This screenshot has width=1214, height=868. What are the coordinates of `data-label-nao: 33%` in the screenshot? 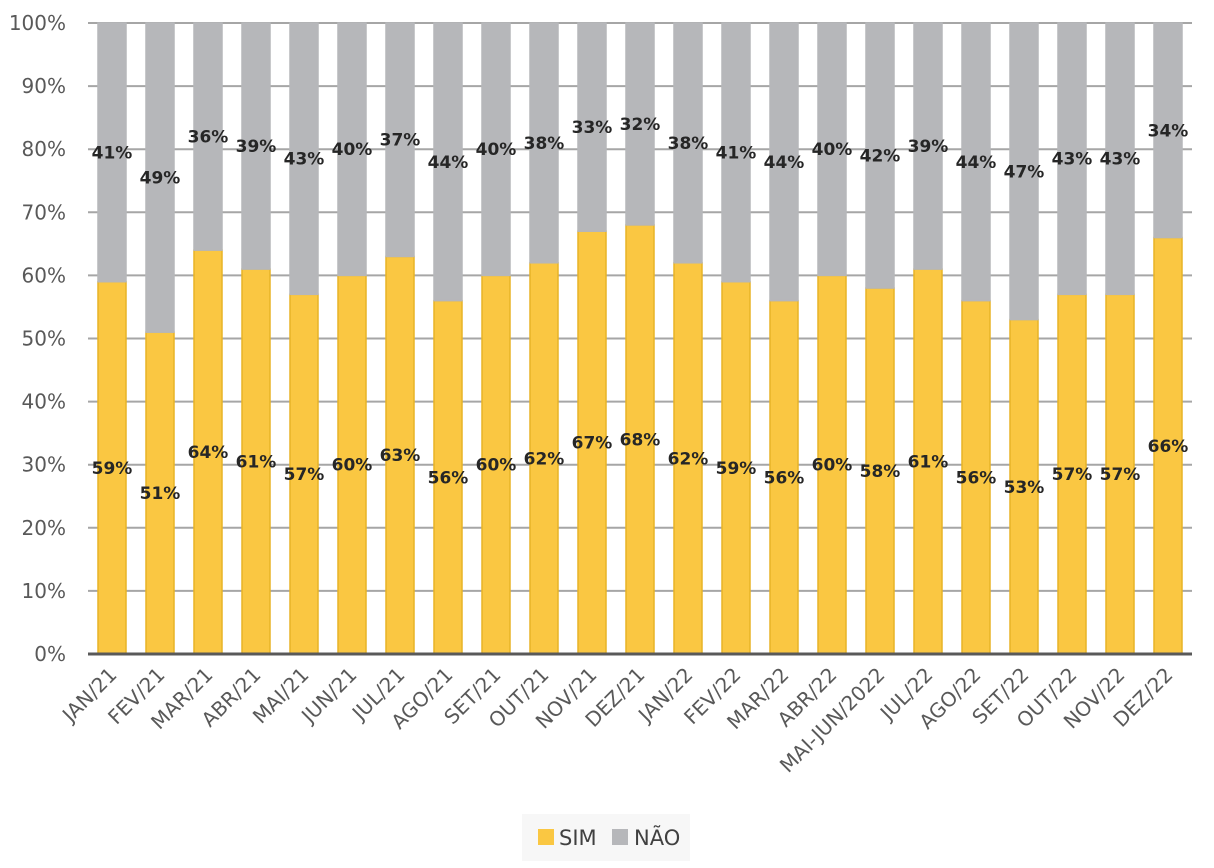 It's located at (592, 128).